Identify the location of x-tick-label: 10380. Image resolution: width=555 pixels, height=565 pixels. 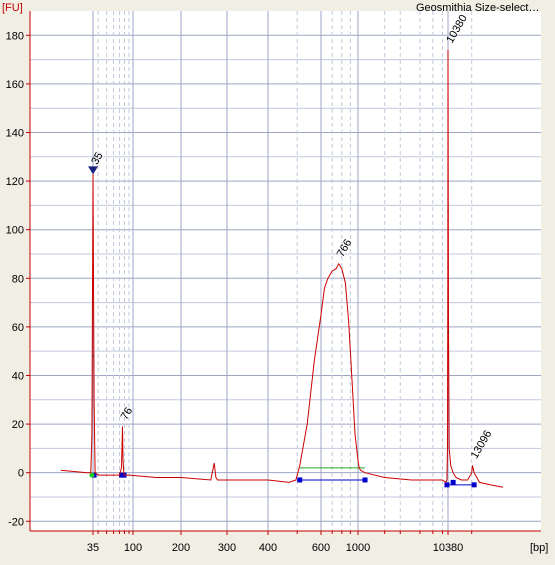
(448, 548).